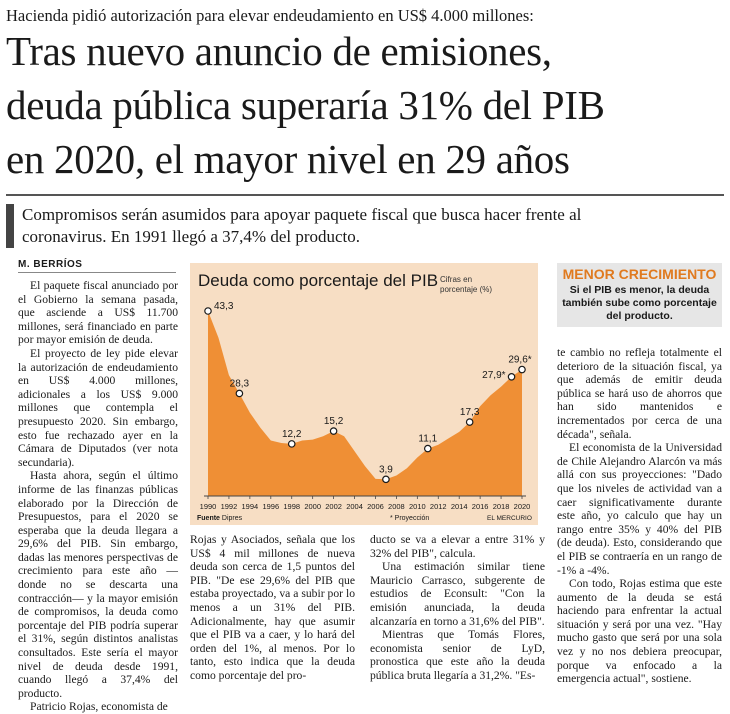 The height and width of the screenshot is (714, 730). What do you see at coordinates (427, 439) in the screenshot?
I see `data-label: 11,1` at bounding box center [427, 439].